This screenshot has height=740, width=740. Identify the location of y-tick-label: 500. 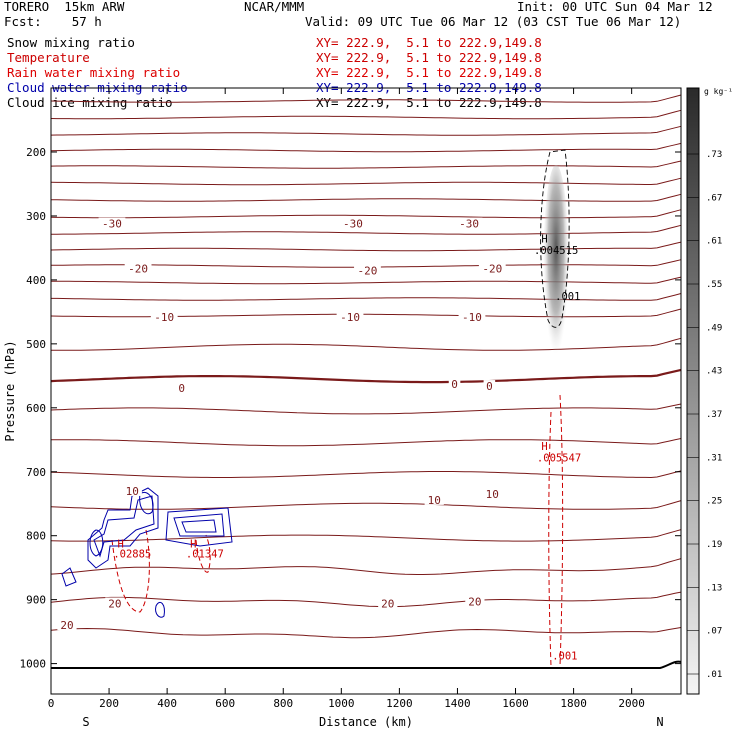
(36, 344).